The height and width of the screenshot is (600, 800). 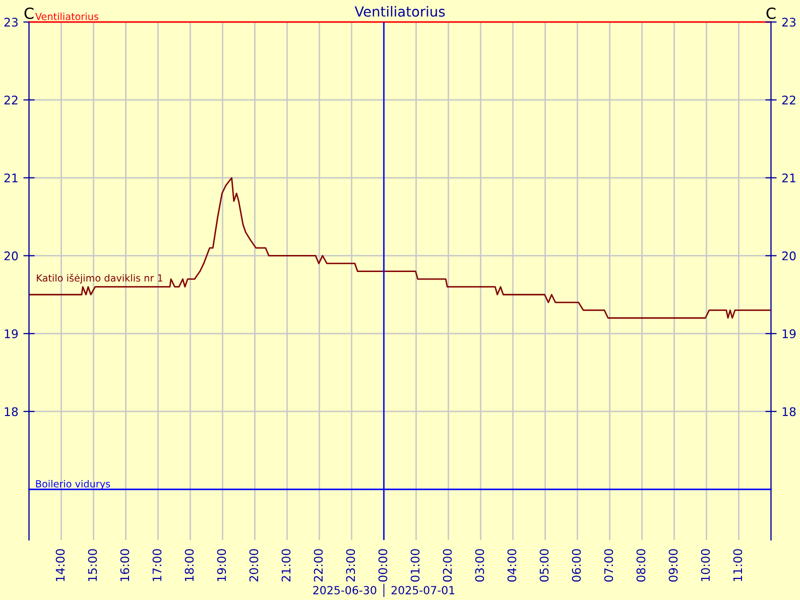 I want to click on x-tick-label: 21:00, so click(x=286, y=565).